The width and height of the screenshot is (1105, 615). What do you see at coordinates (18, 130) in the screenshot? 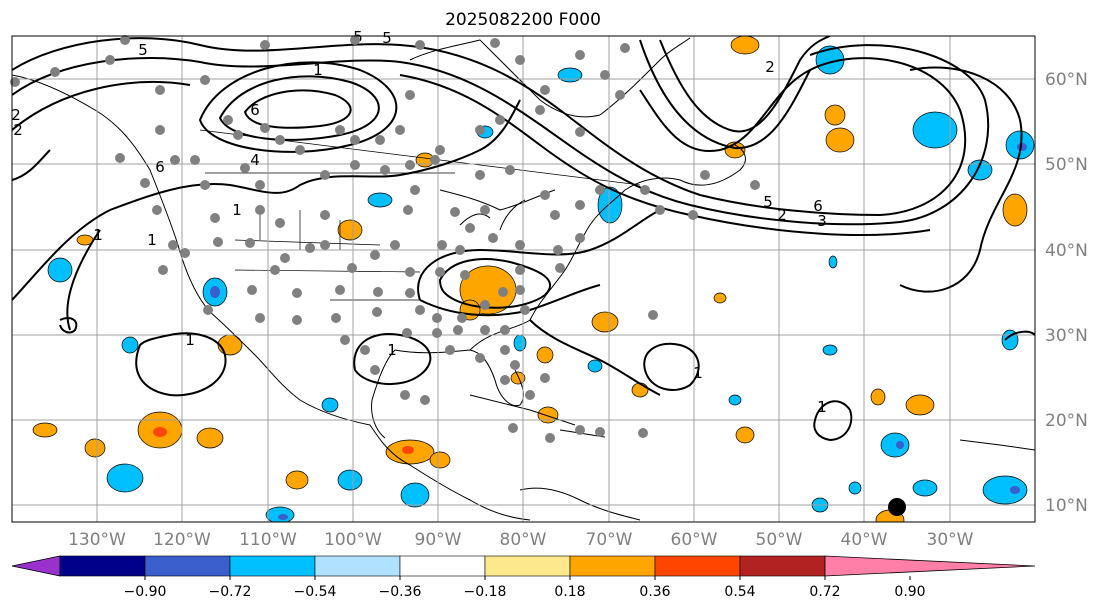
I see `contour-label: 2` at bounding box center [18, 130].